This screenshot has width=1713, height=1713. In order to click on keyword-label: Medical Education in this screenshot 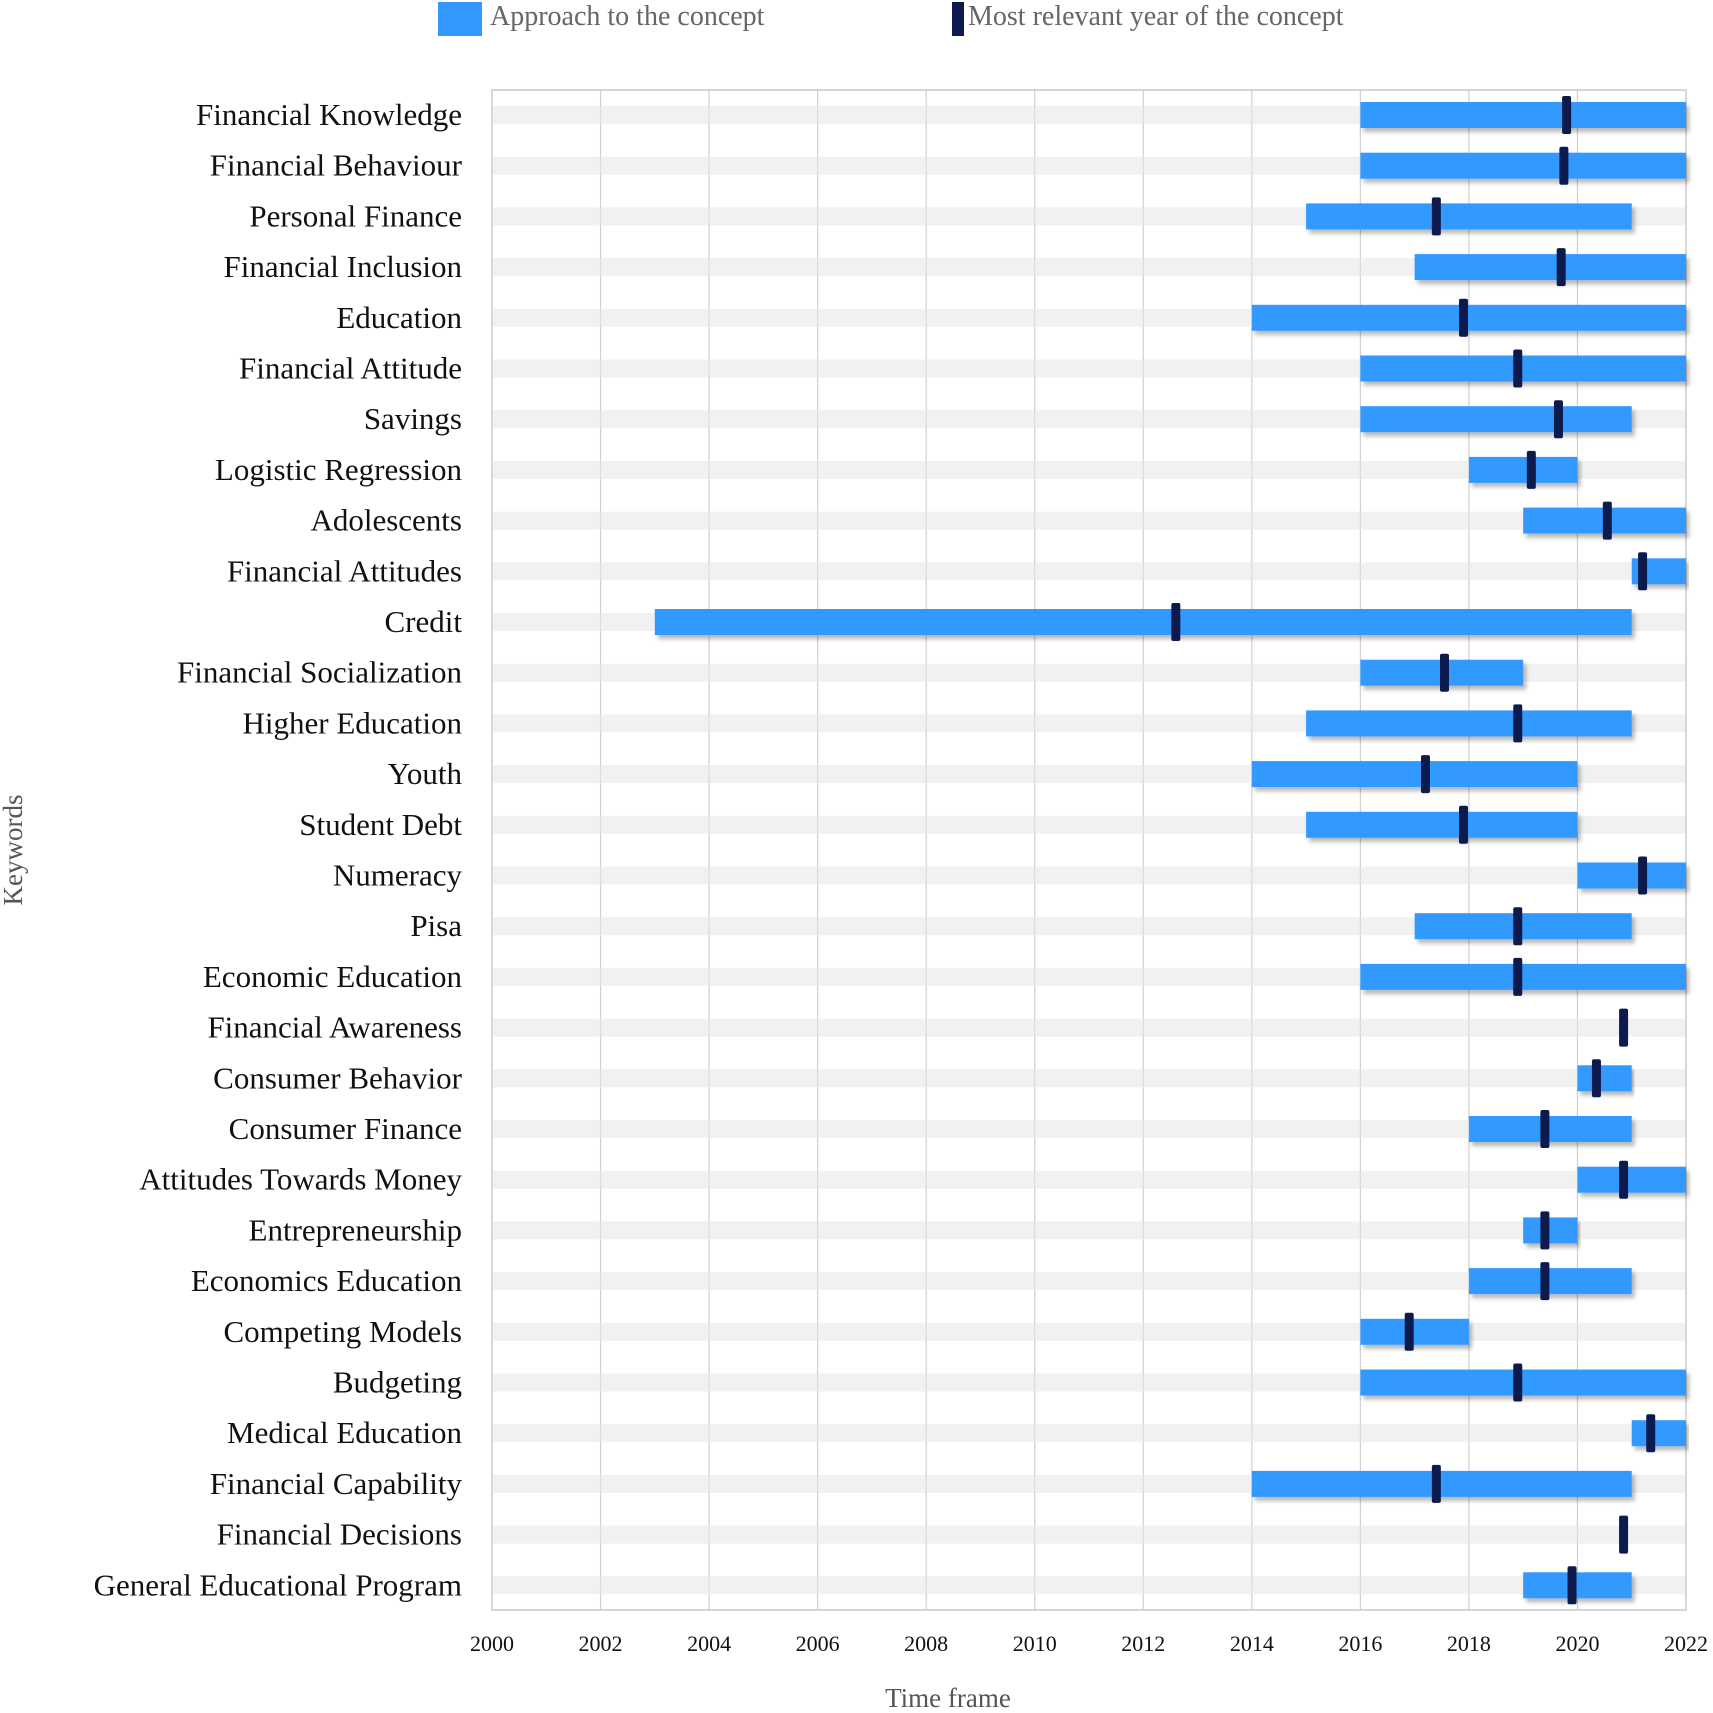, I will do `click(344, 1432)`.